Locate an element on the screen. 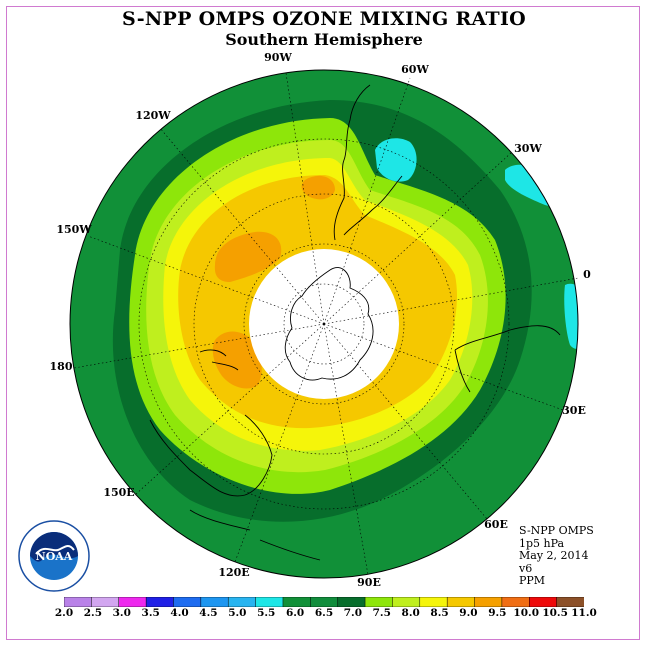 The image size is (648, 648). info-instrument: S-NPP OMPS is located at coordinates (556, 530).